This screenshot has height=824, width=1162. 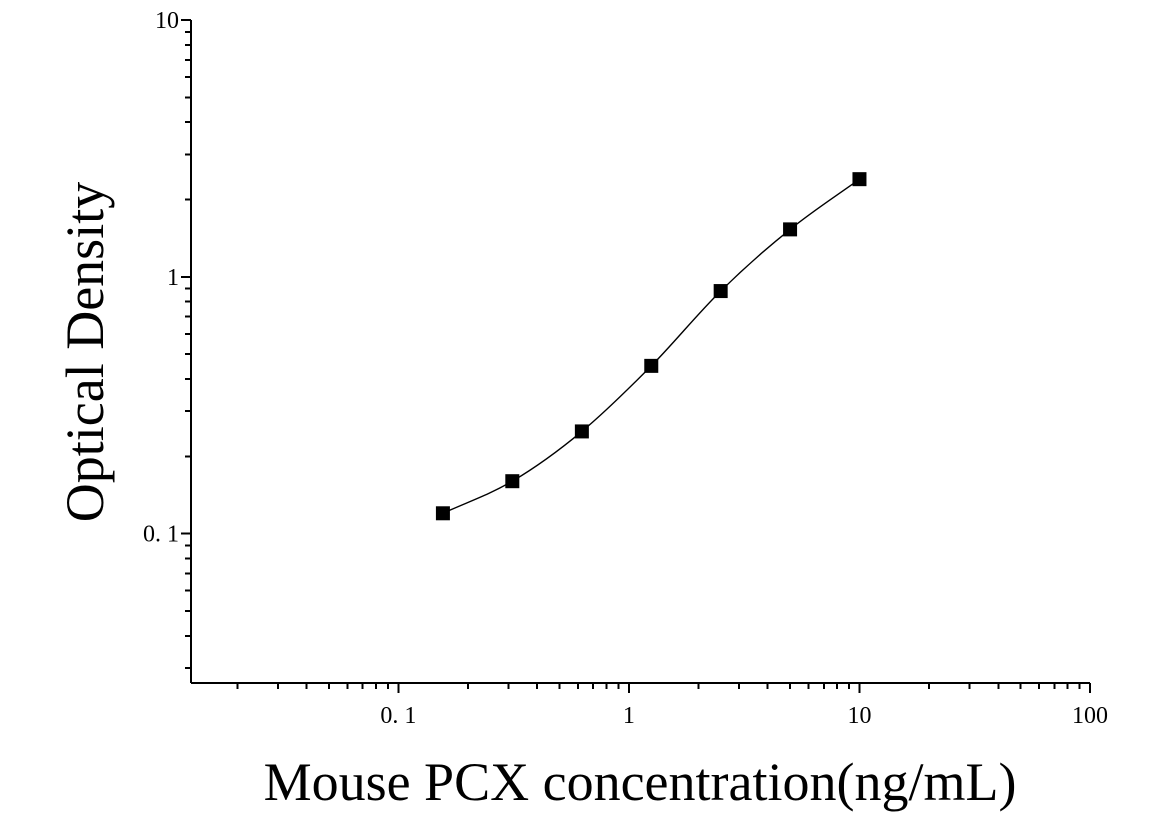 What do you see at coordinates (1090, 716) in the screenshot?
I see `x-tick-label: 100` at bounding box center [1090, 716].